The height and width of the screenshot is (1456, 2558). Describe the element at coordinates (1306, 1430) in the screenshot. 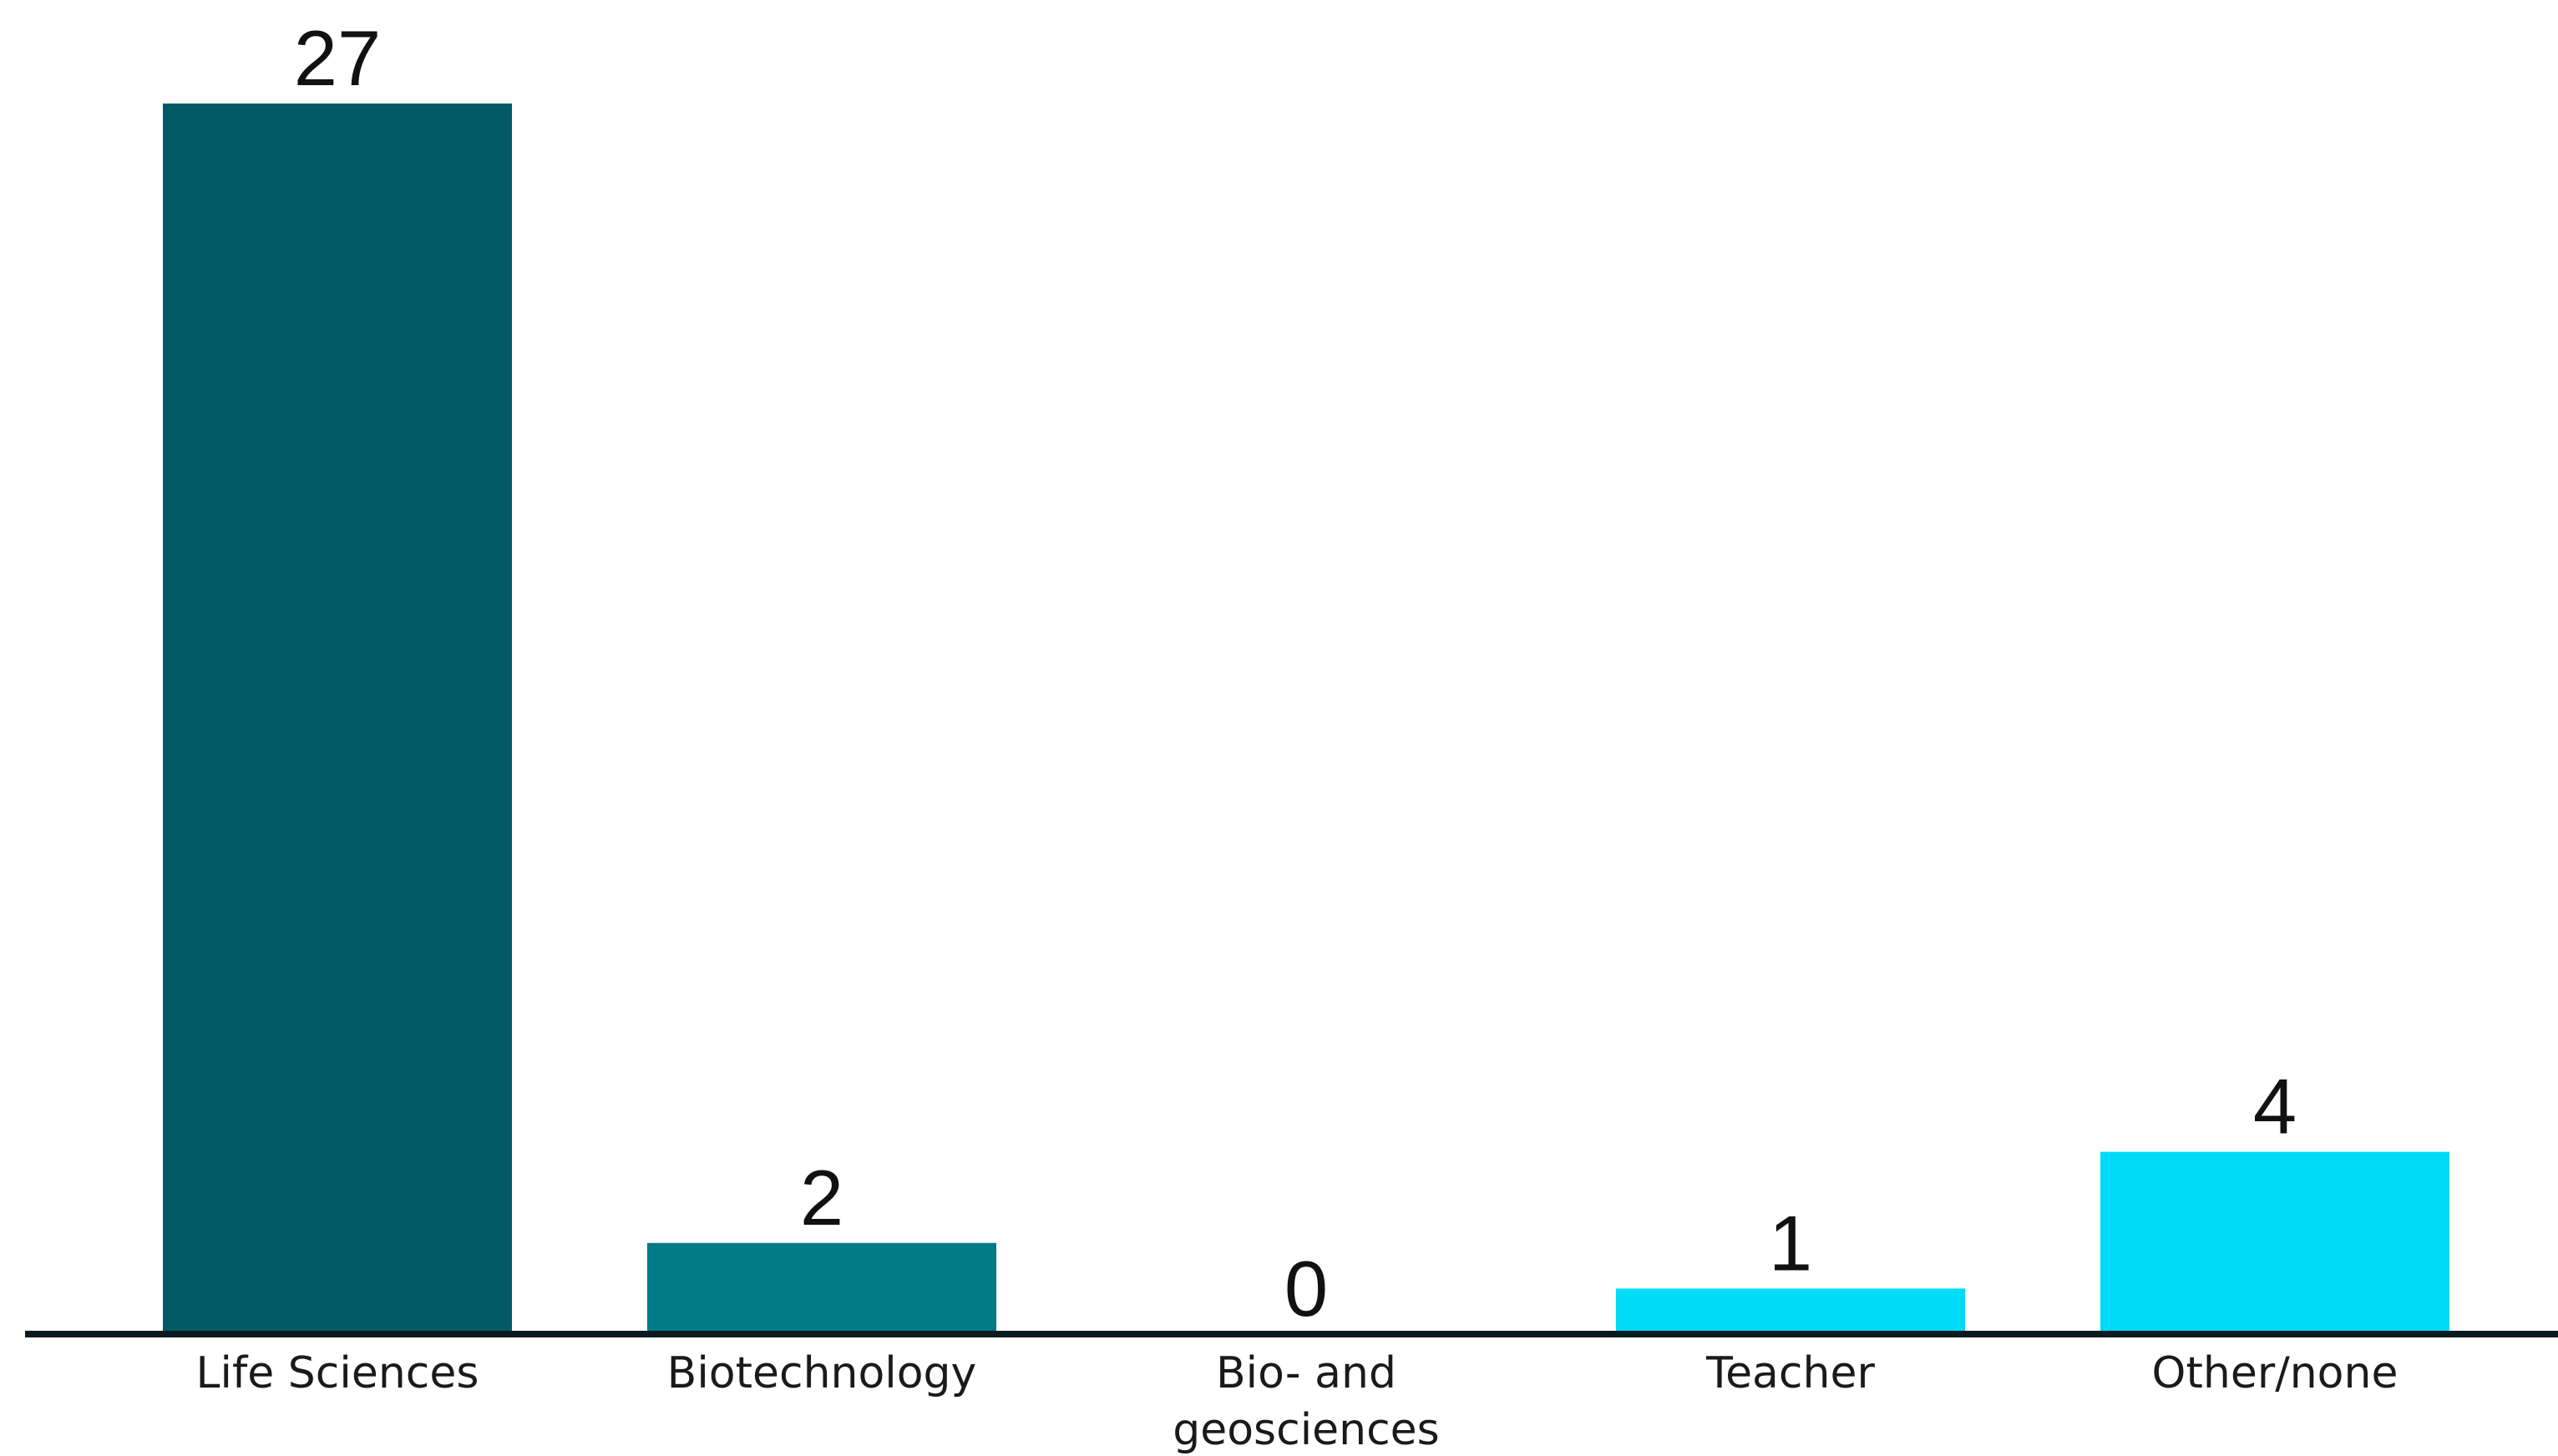

I see `category-label-2-line-1: geosciences` at that location.